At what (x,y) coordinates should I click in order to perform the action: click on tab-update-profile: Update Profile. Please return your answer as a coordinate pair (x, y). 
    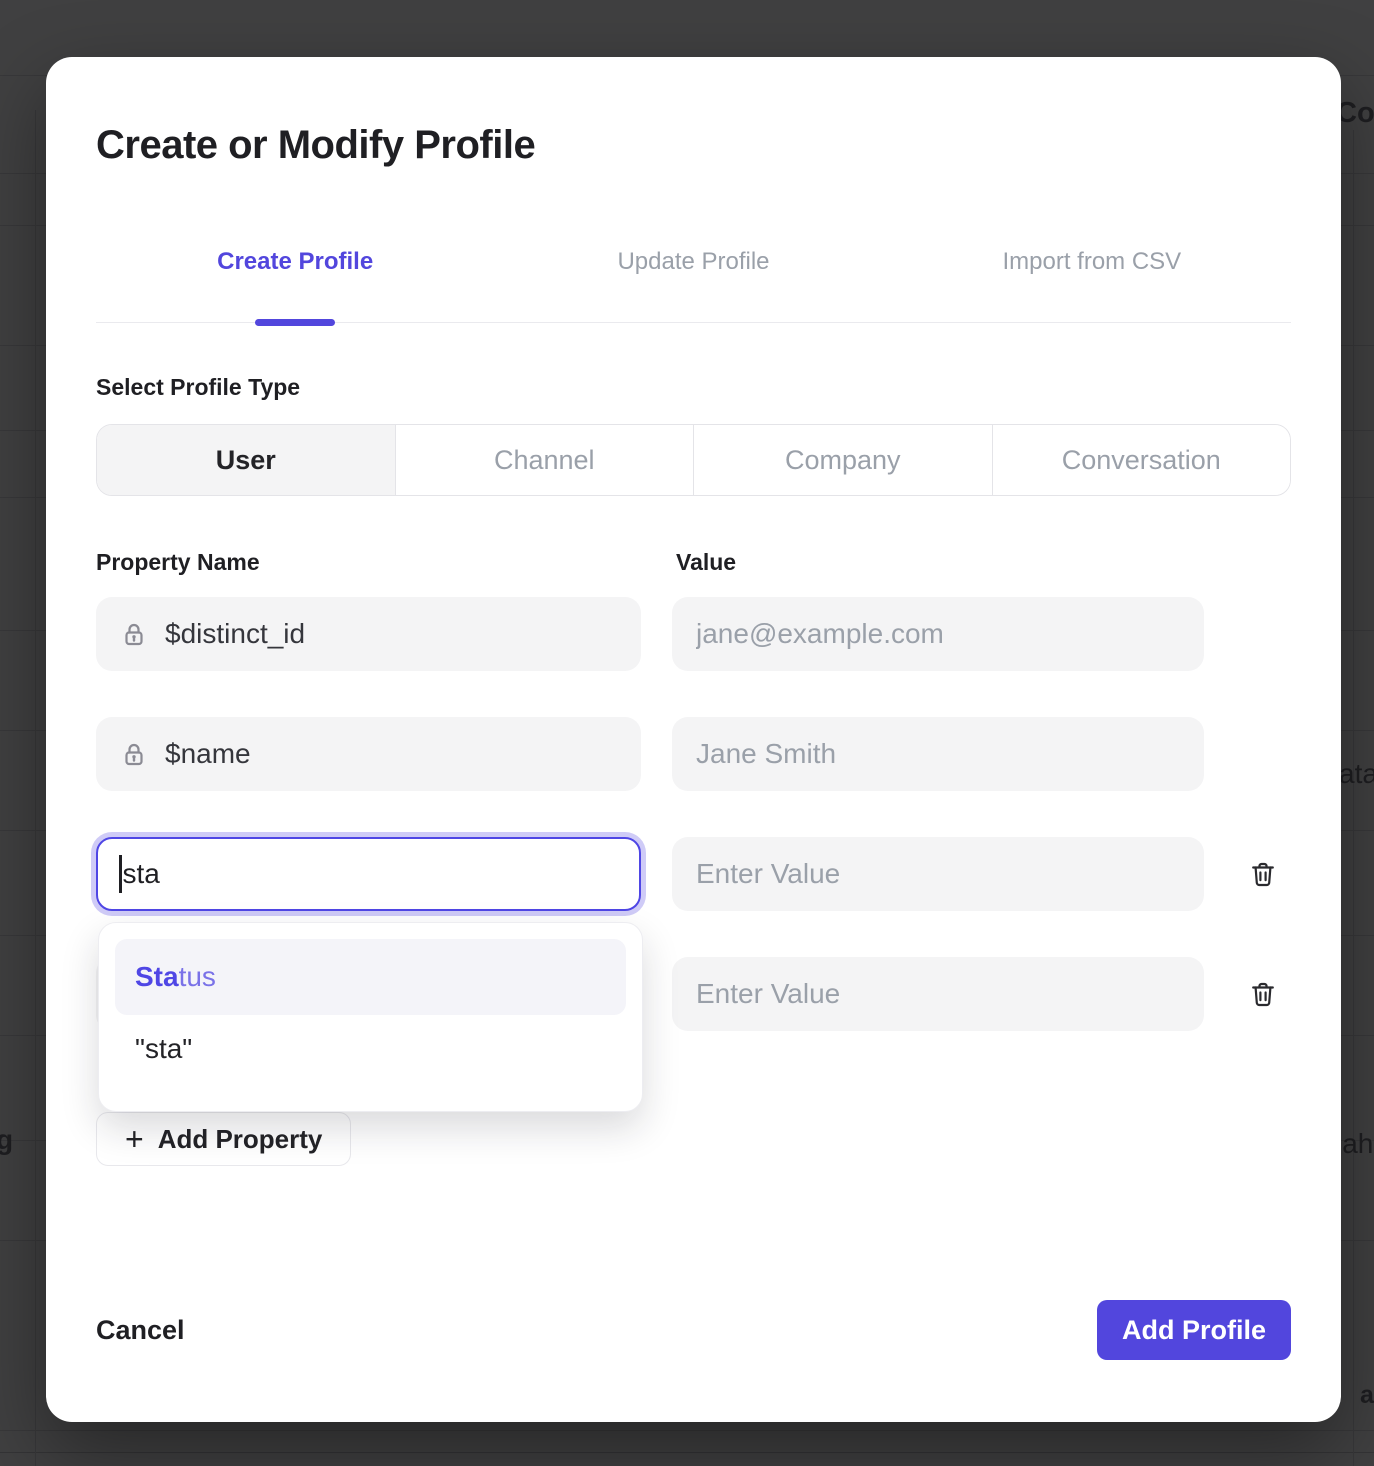
    Looking at the image, I should click on (693, 284).